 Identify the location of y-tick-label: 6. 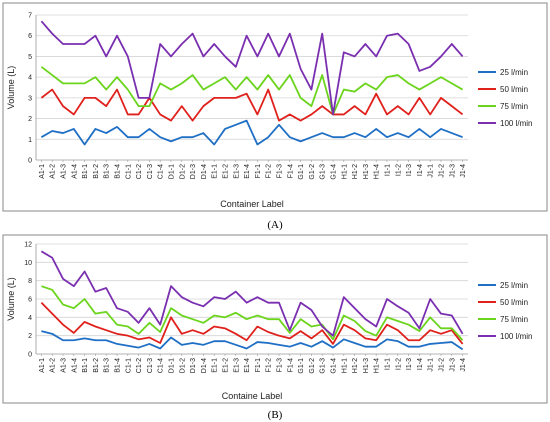
(30, 36).